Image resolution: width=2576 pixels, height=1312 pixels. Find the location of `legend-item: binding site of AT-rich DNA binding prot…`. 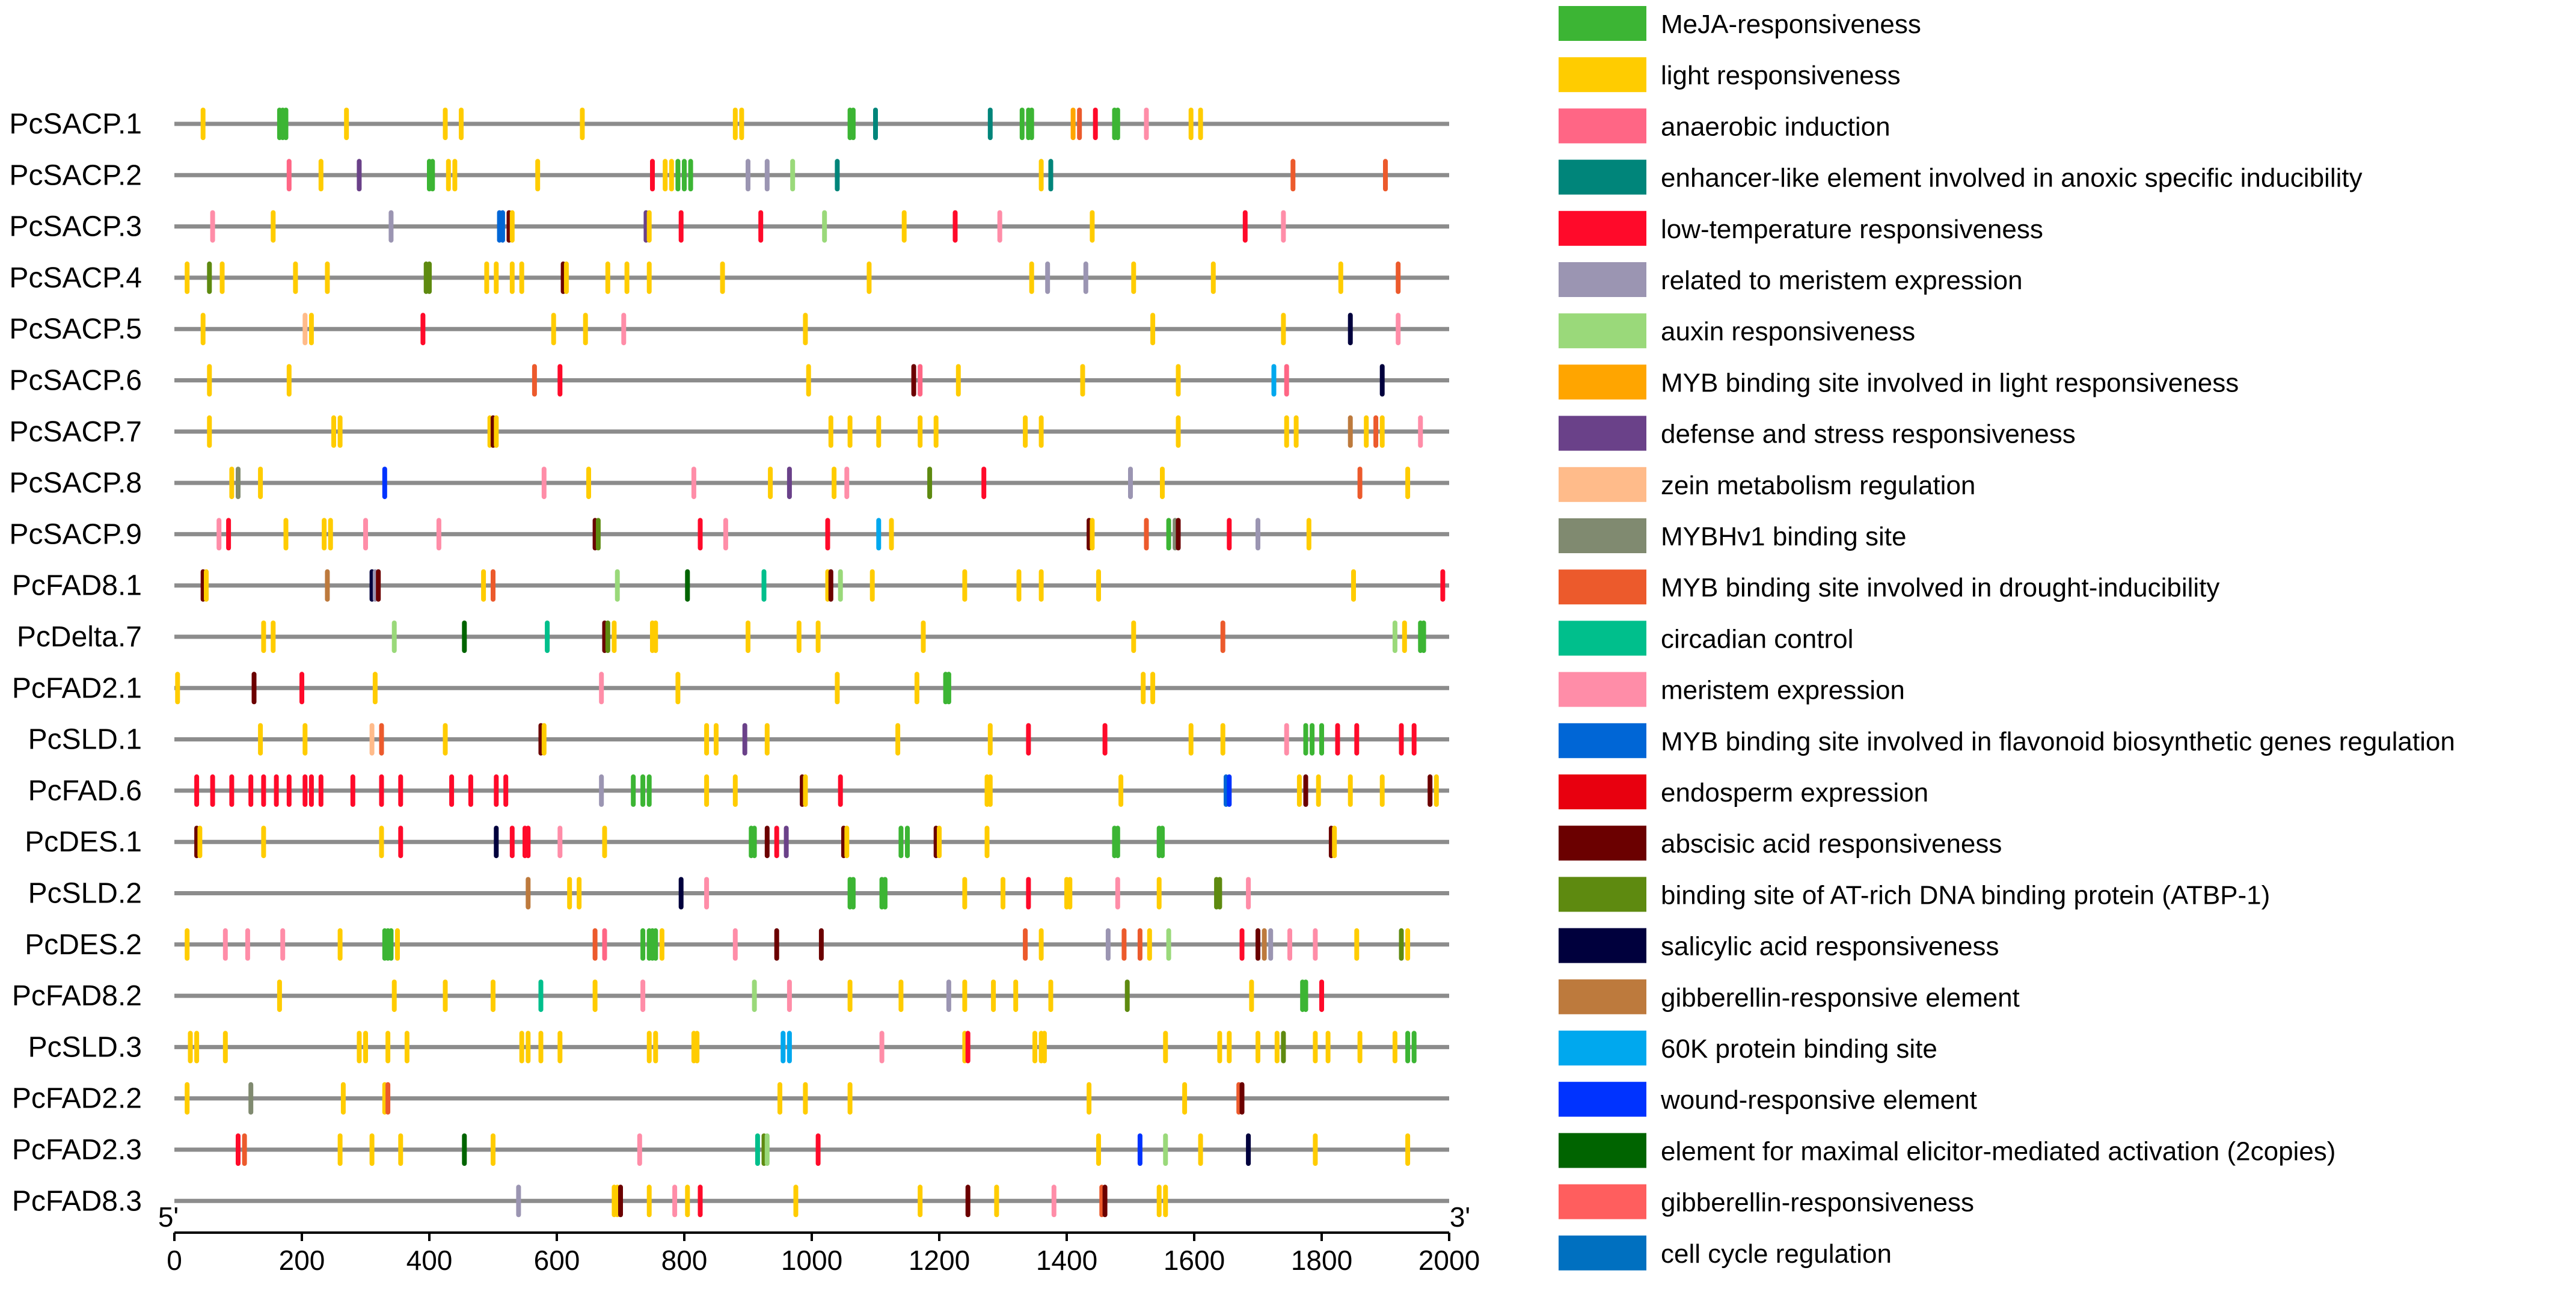

legend-item: binding site of AT-rich DNA binding prot… is located at coordinates (1914, 894).